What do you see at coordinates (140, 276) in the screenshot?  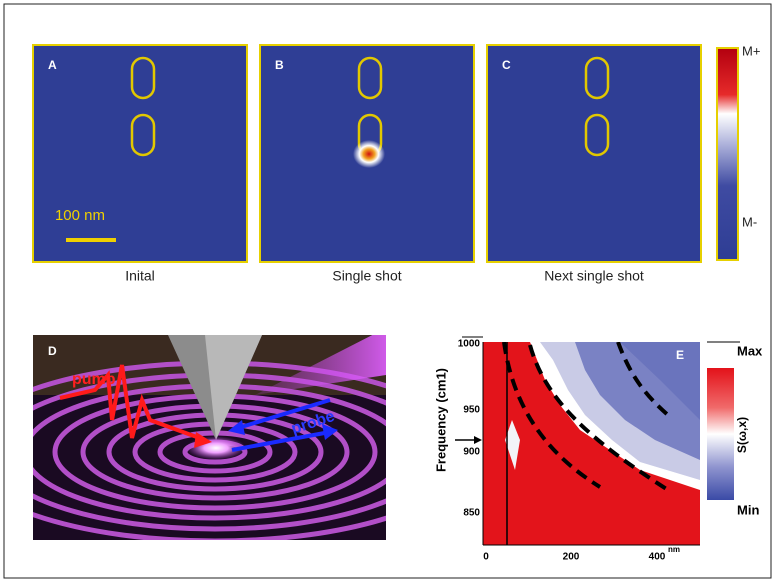 I see `caption: Inital` at bounding box center [140, 276].